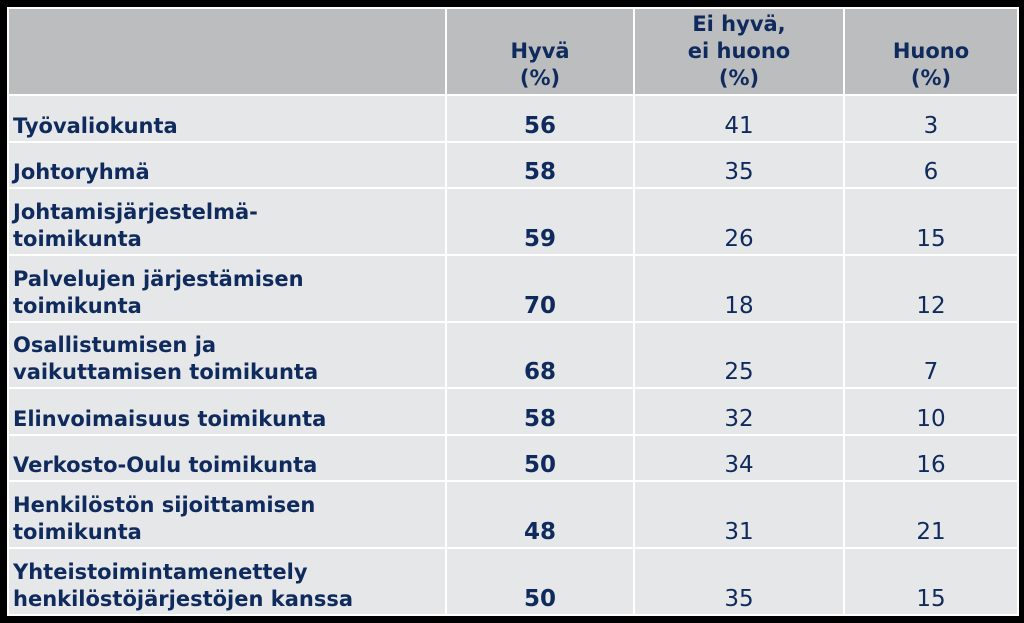 This screenshot has height=623, width=1024. What do you see at coordinates (227, 118) in the screenshot?
I see `row-label: Työvaliokunta` at bounding box center [227, 118].